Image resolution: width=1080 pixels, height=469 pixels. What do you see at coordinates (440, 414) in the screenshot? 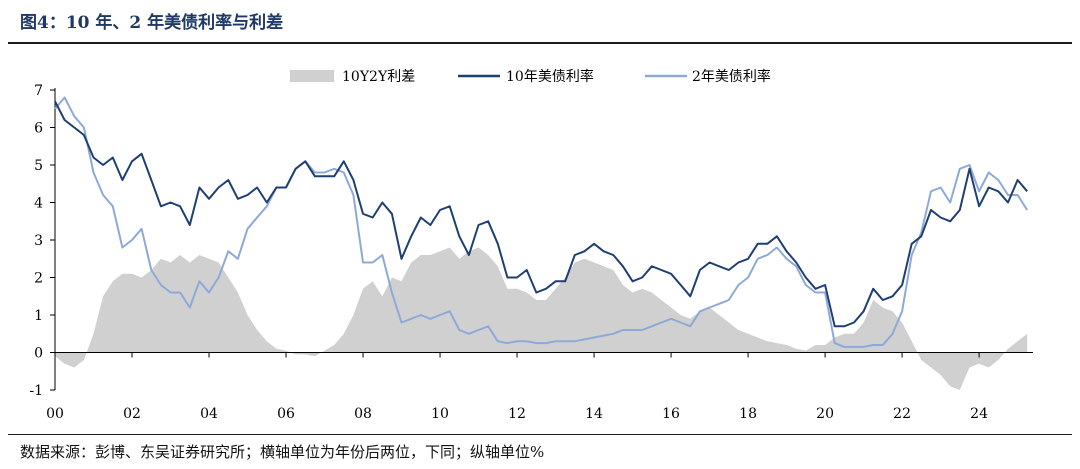
I see `x-tick-label: 10` at bounding box center [440, 414].